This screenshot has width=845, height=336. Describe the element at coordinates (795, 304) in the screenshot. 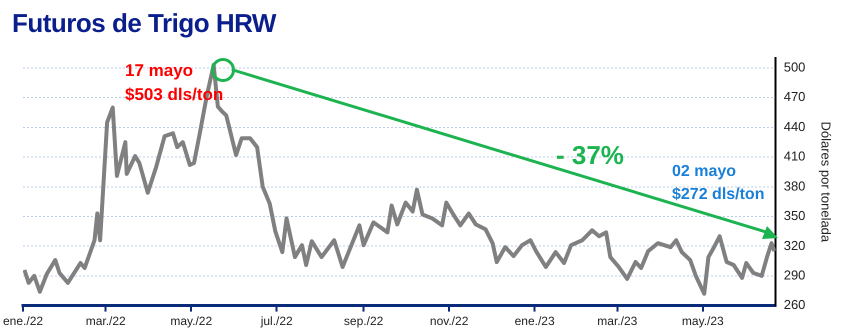

I see `y-tick-label: 260` at that location.